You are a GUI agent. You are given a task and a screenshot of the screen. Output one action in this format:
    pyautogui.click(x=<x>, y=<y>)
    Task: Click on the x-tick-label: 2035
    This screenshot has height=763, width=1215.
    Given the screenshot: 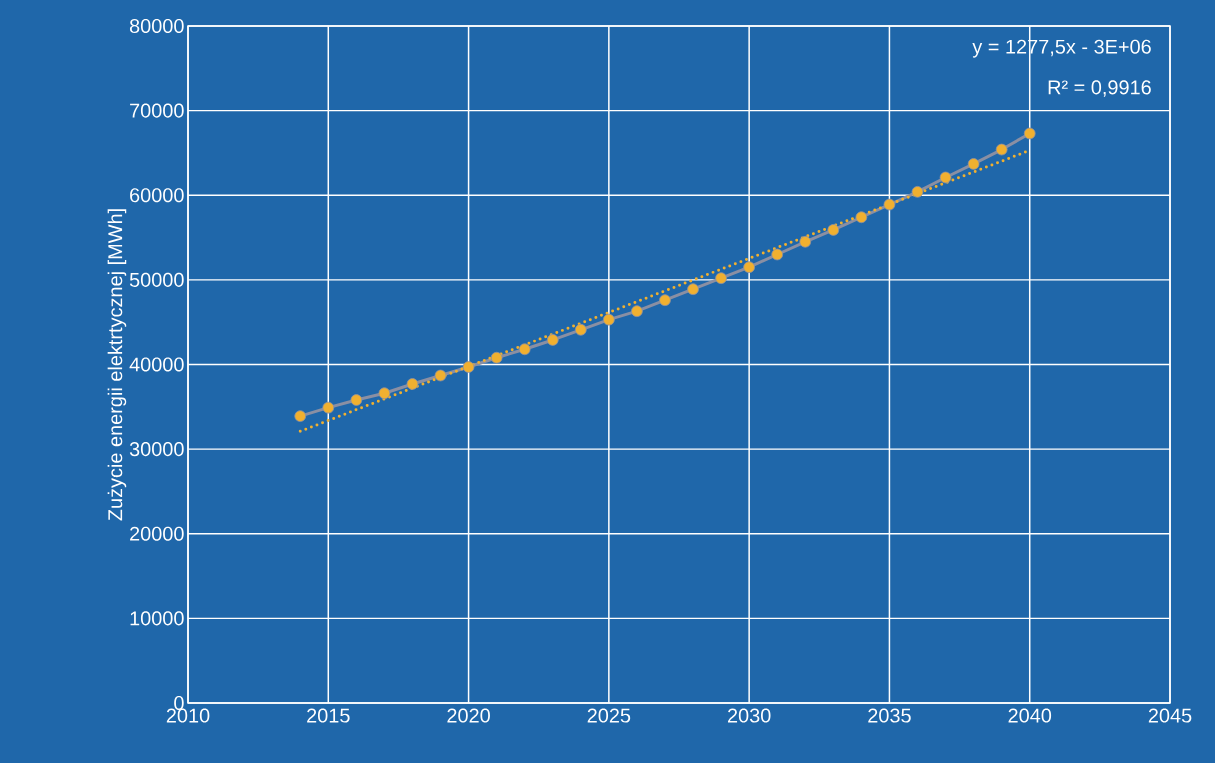 What is the action you would take?
    pyautogui.click(x=889, y=715)
    